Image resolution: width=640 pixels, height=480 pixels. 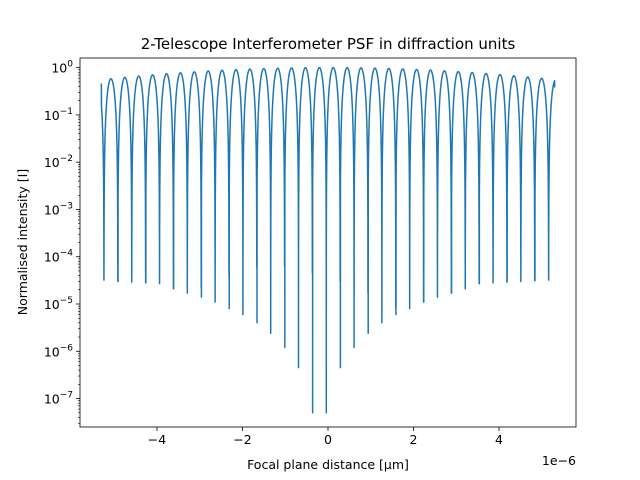 What do you see at coordinates (242, 439) in the screenshot?
I see `x-tick-label: −2` at bounding box center [242, 439].